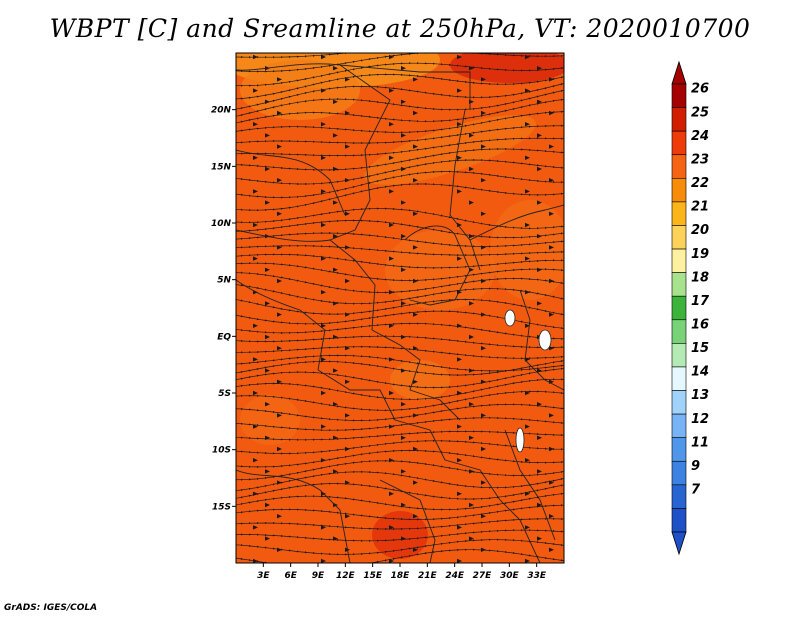 This screenshot has height=618, width=800. I want to click on lon-tick-label: 18E, so click(401, 576).